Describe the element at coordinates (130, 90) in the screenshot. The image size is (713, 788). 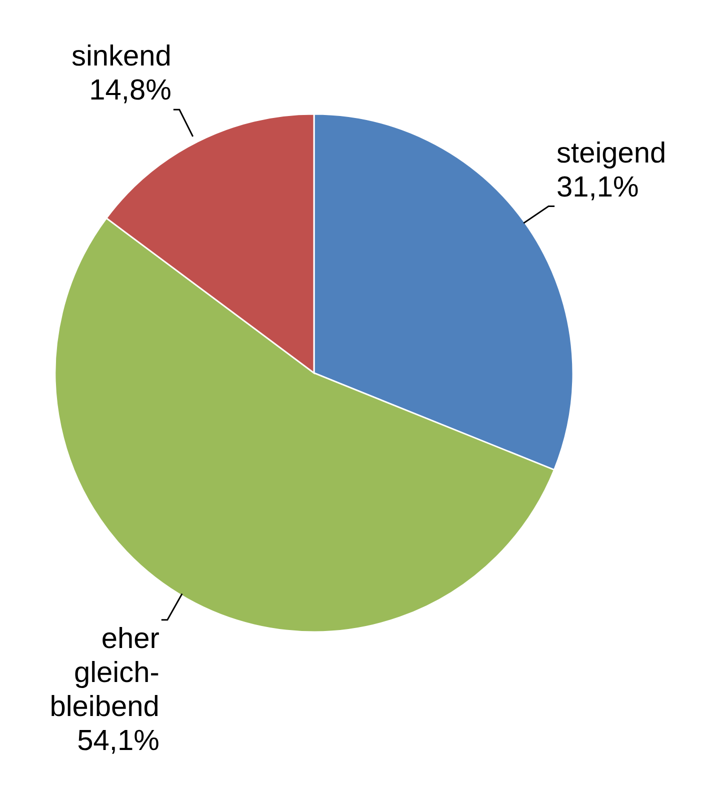
I see `data-label: 14,8%` at that location.